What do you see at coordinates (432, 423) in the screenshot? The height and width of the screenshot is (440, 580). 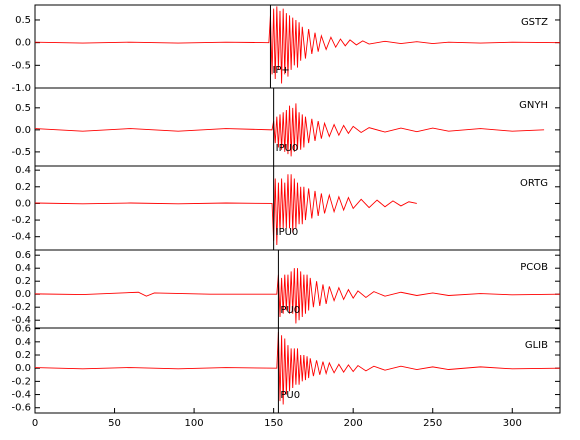 I see `x-tick-label: 250` at bounding box center [432, 423].